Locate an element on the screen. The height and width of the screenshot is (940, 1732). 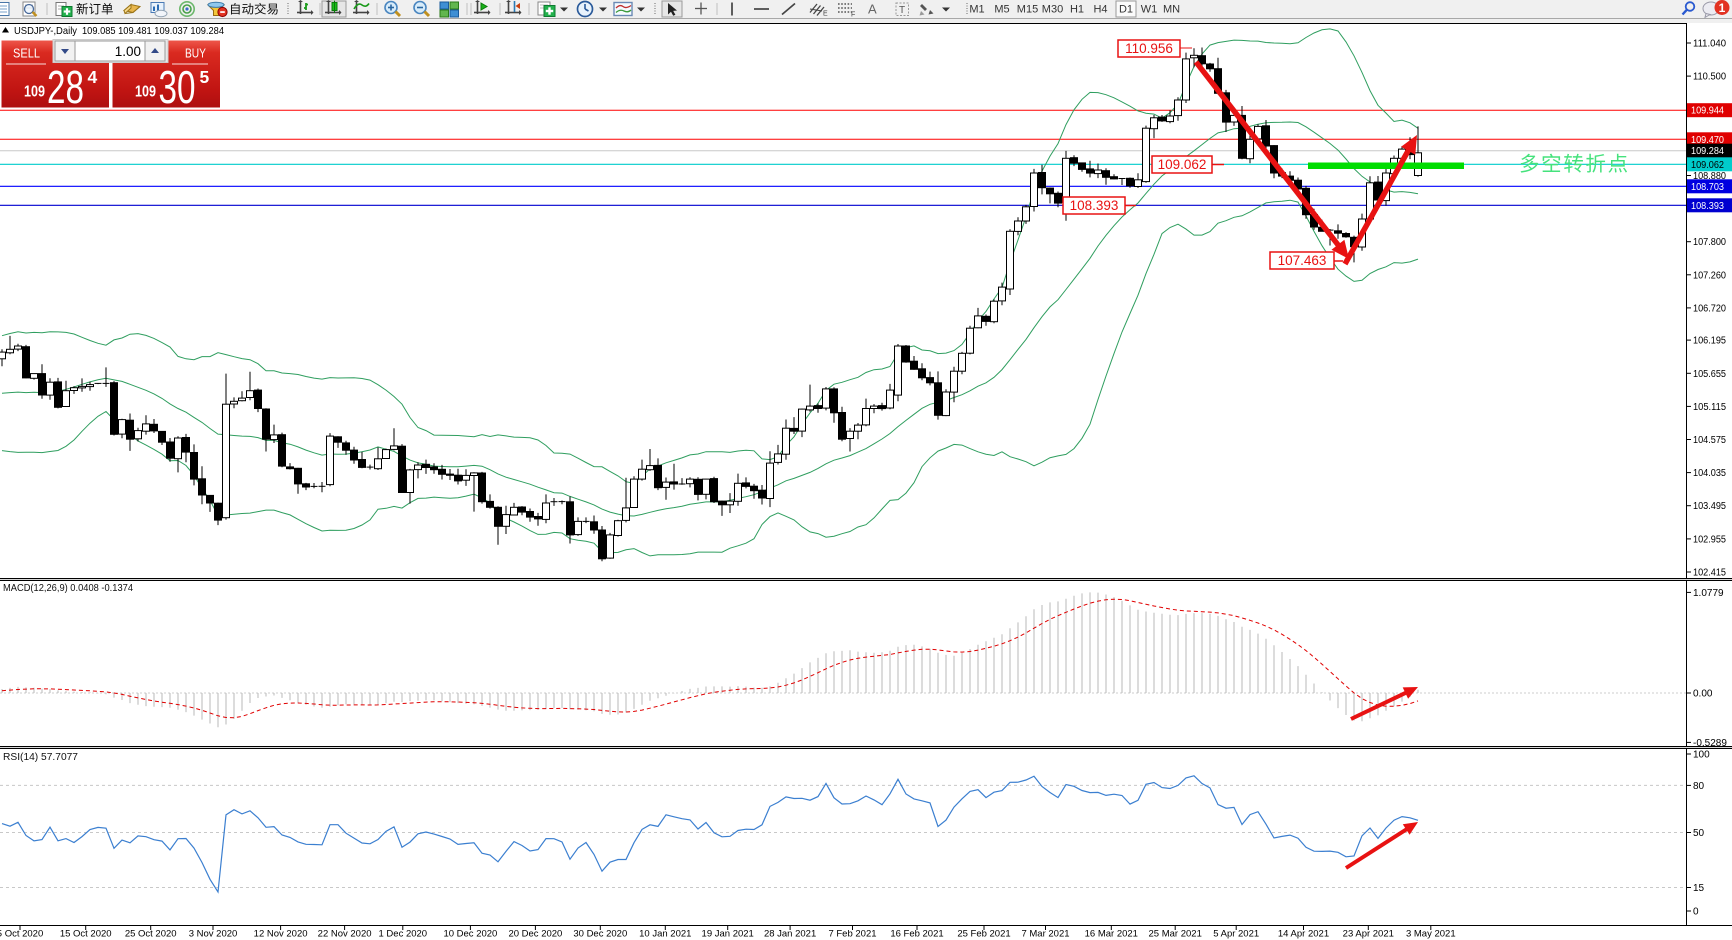
svg-text: M1 is located at coordinates (976, 10).